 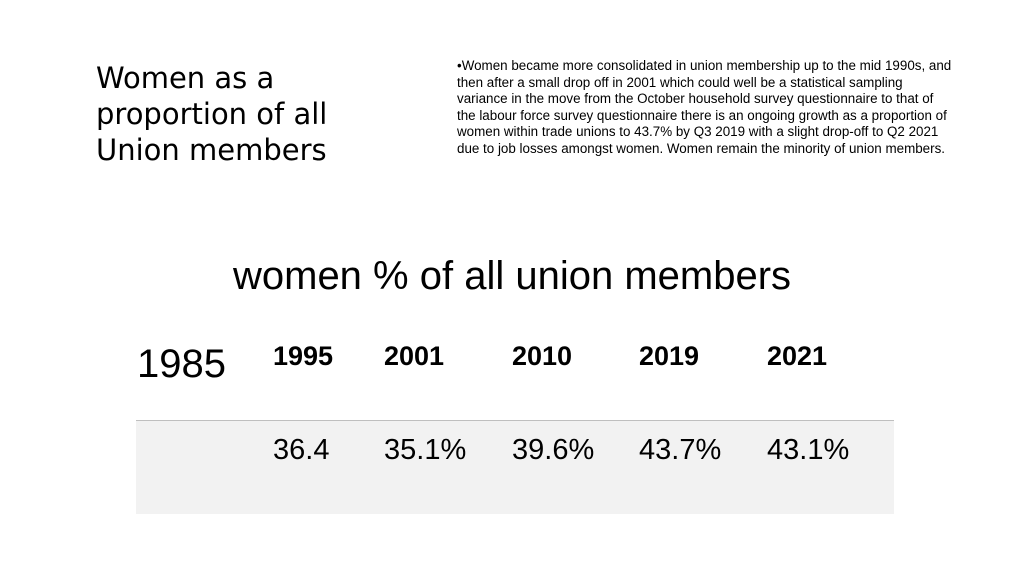 What do you see at coordinates (512, 276) in the screenshot?
I see `table-title: women % of all union members` at bounding box center [512, 276].